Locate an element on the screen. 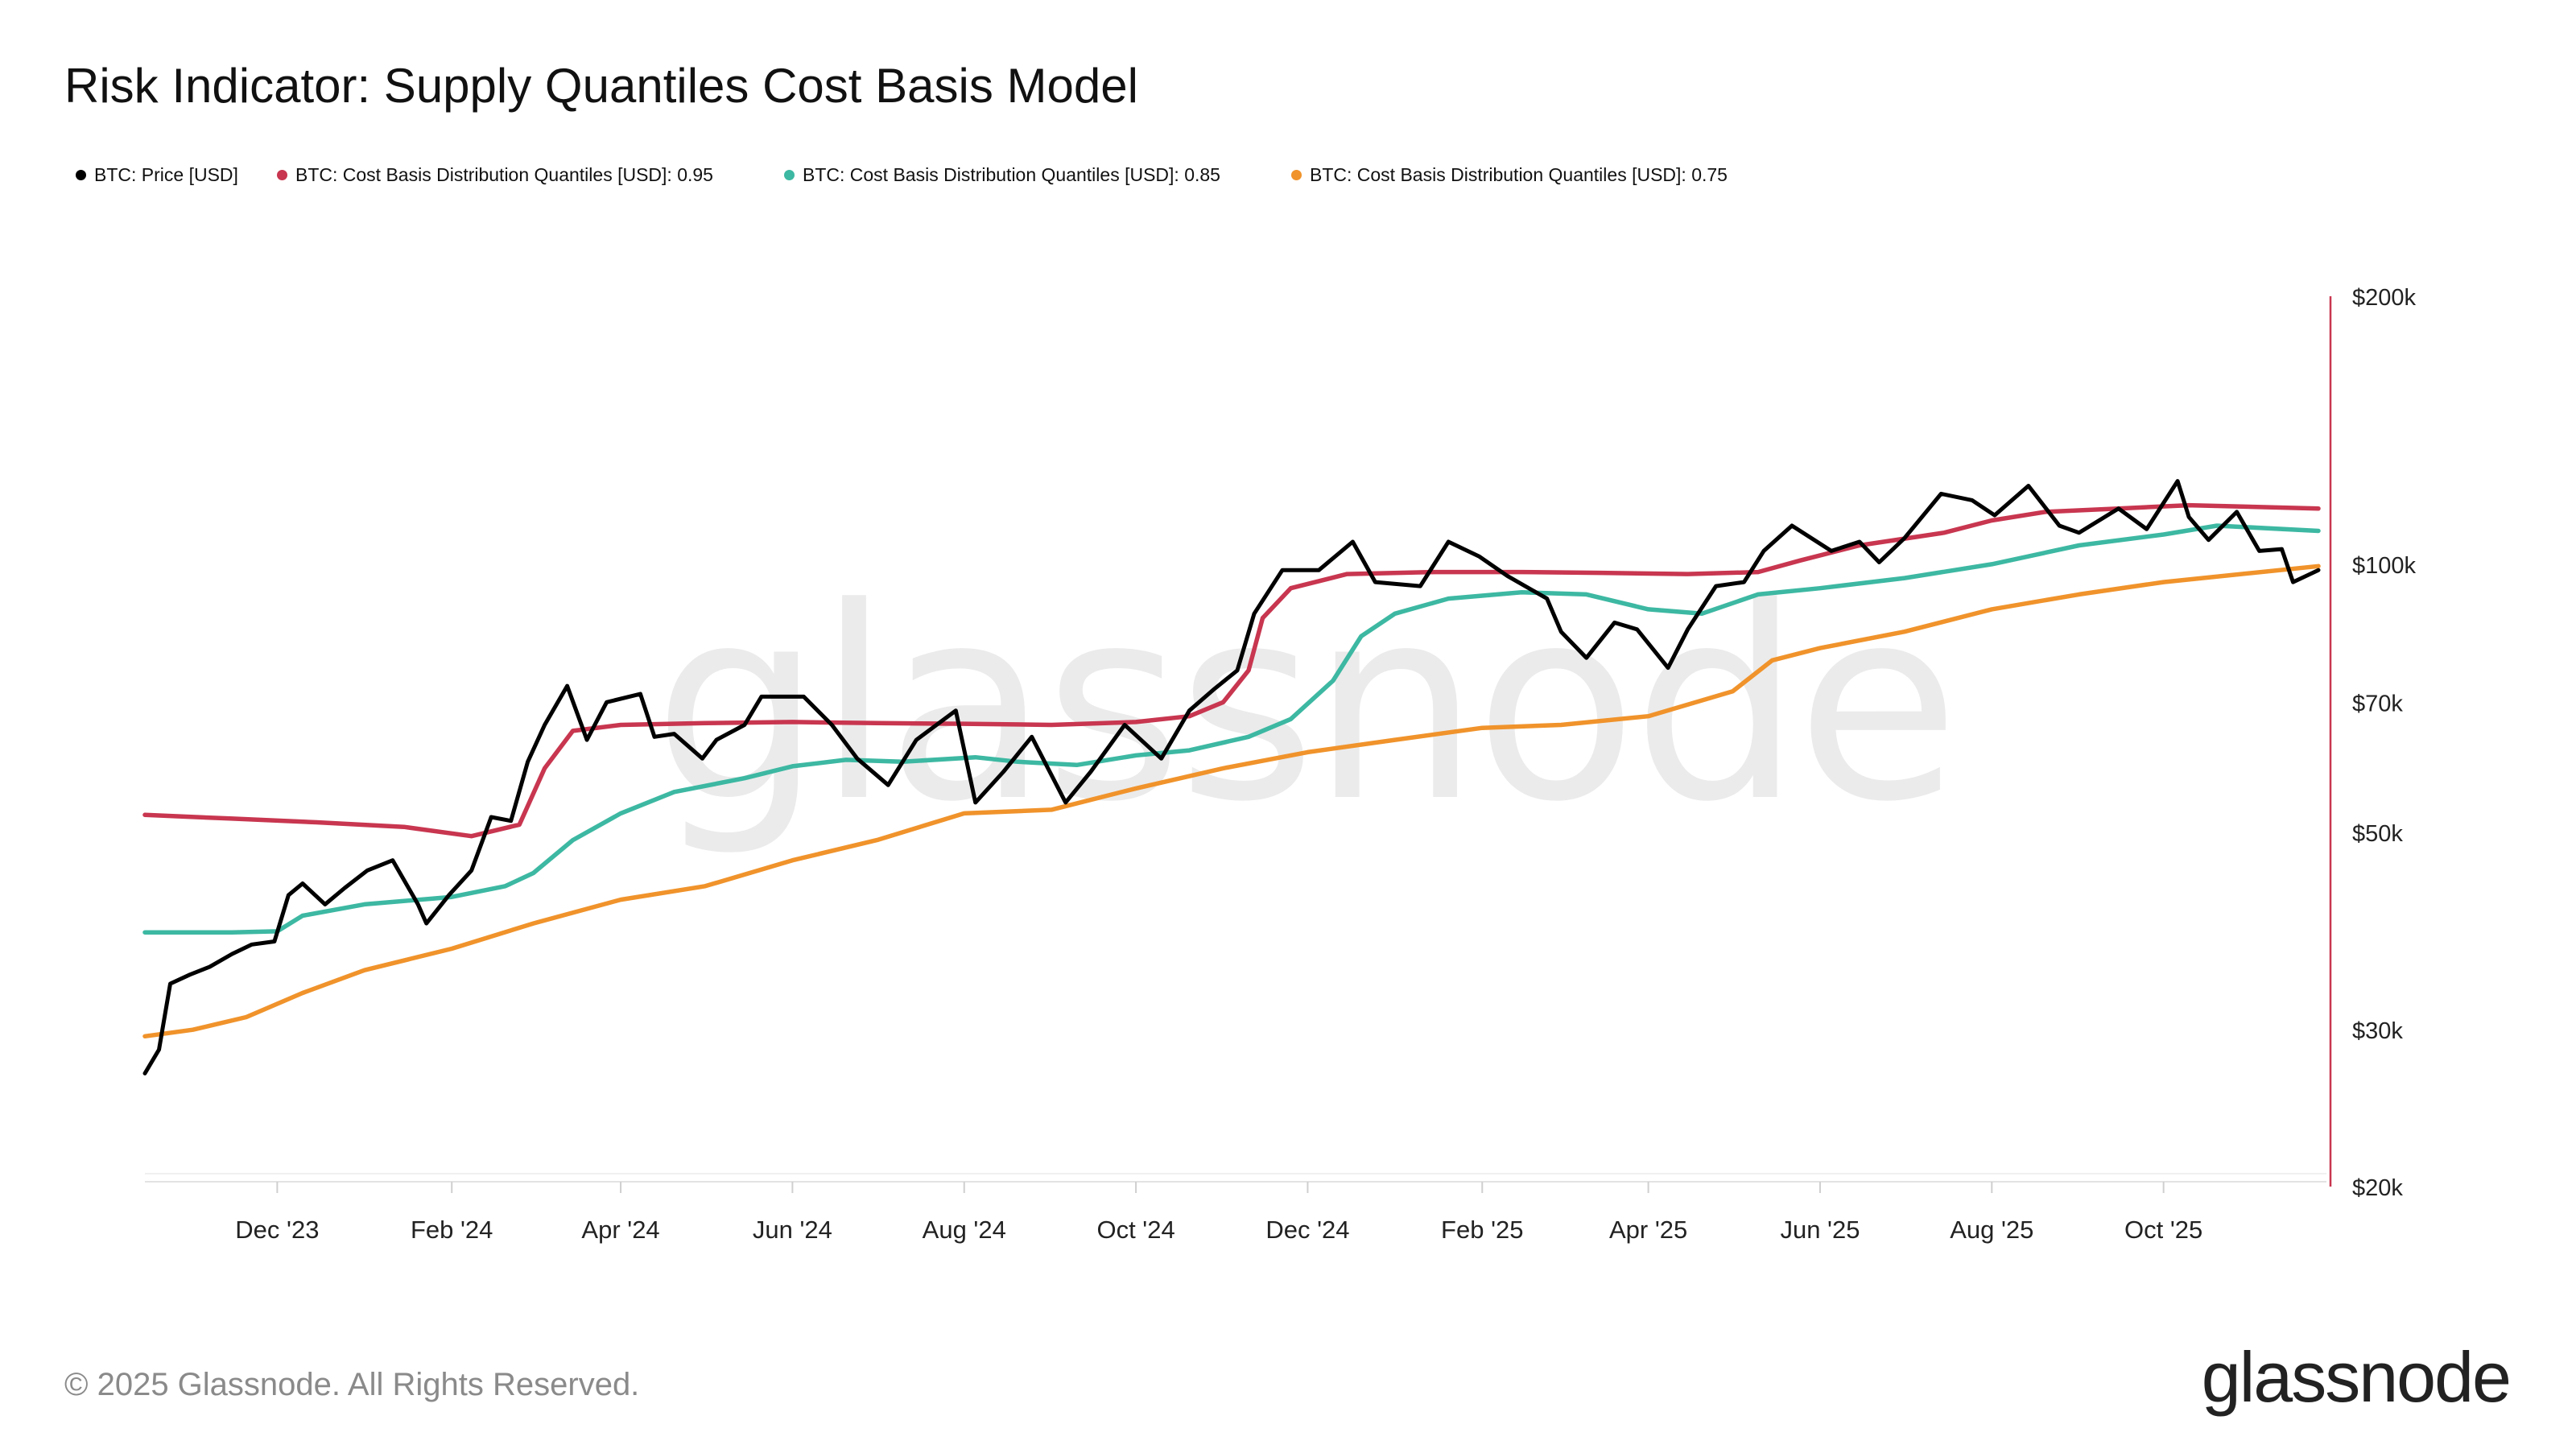  y-tick-label: $70k is located at coordinates (2377, 703).